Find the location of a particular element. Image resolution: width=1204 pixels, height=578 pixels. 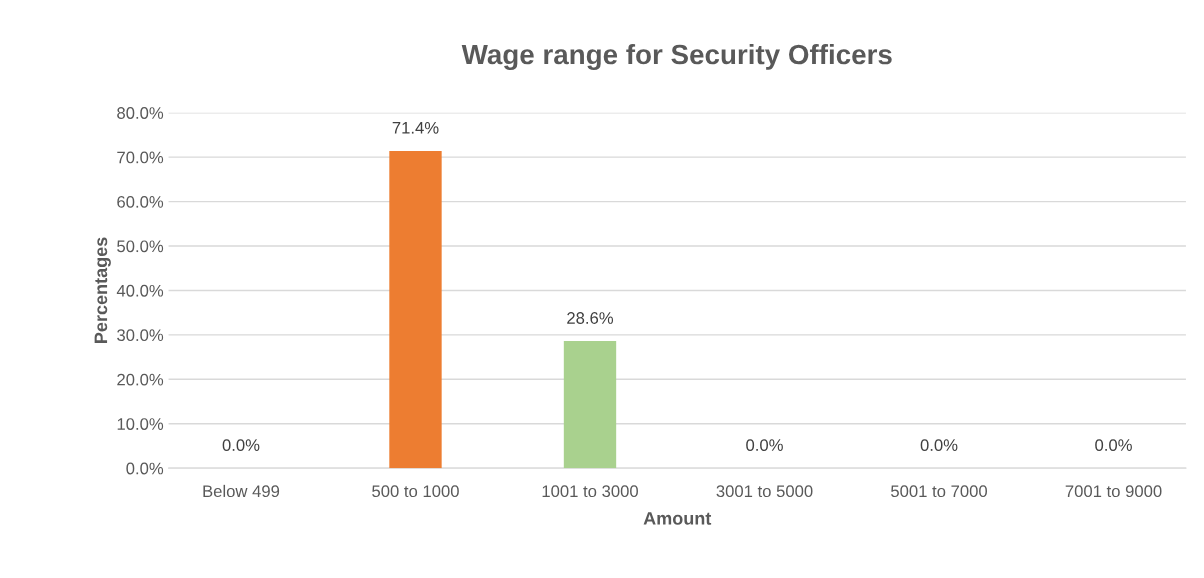

y-tick-label: 60.0% is located at coordinates (140, 201).